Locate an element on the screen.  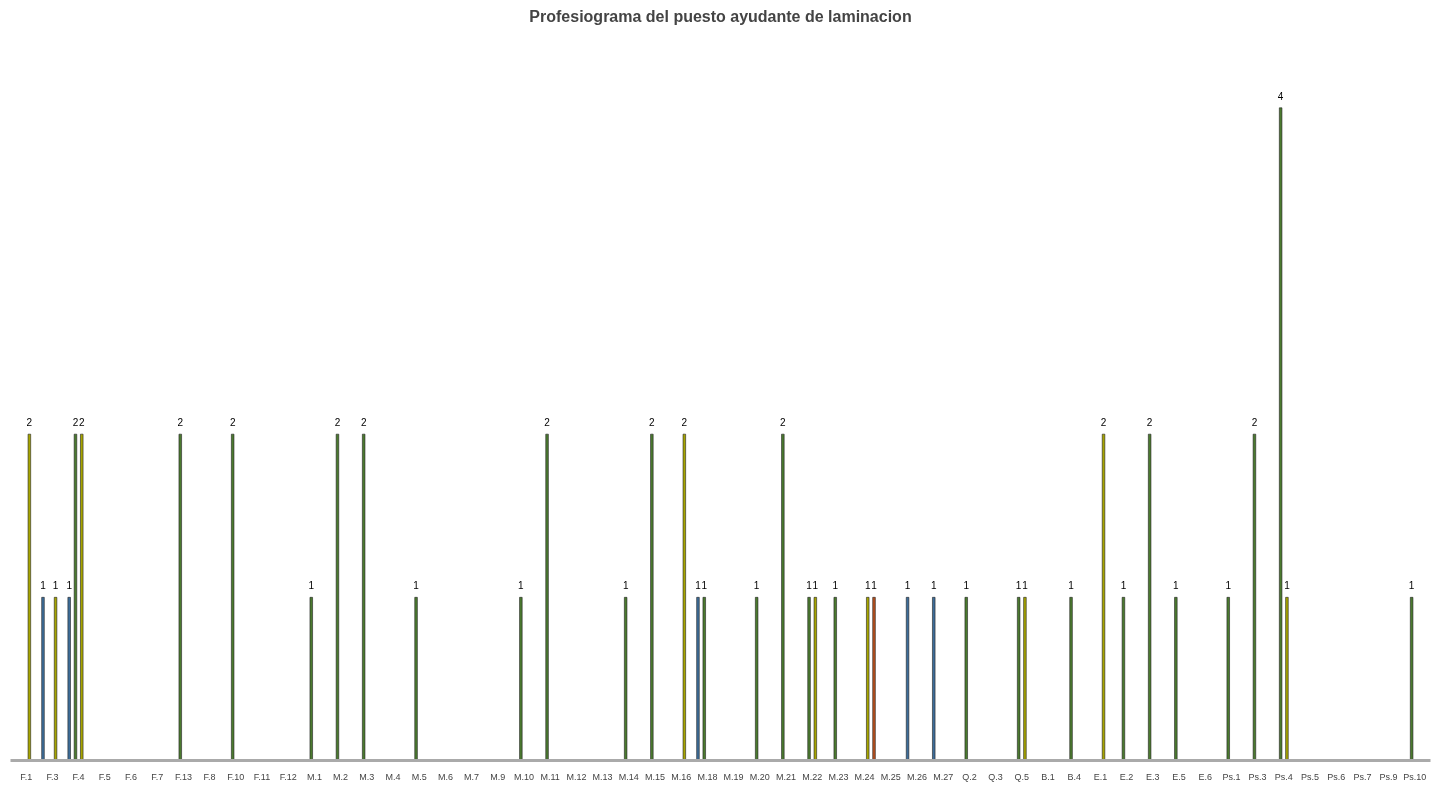
x-tick-label: F.5 is located at coordinates (104, 776).